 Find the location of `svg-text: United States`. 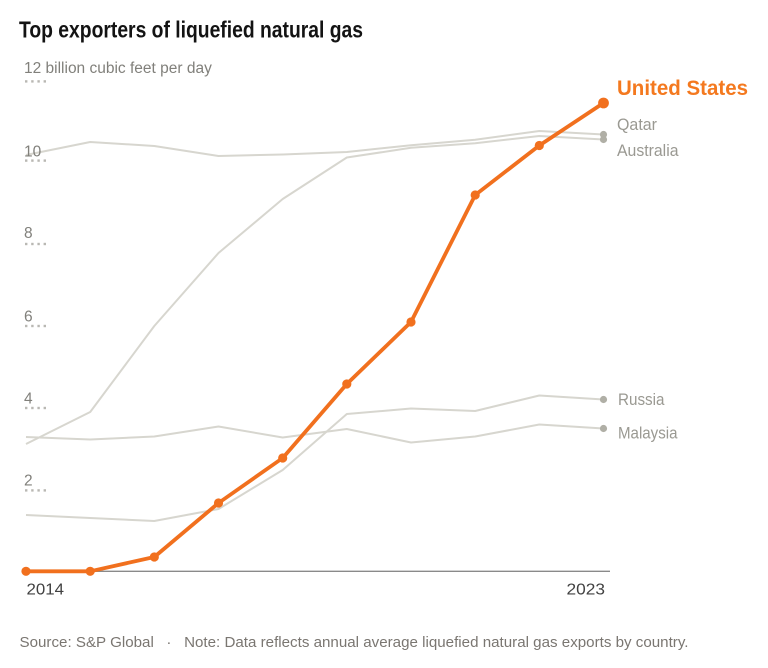

svg-text: United States is located at coordinates (682, 88).